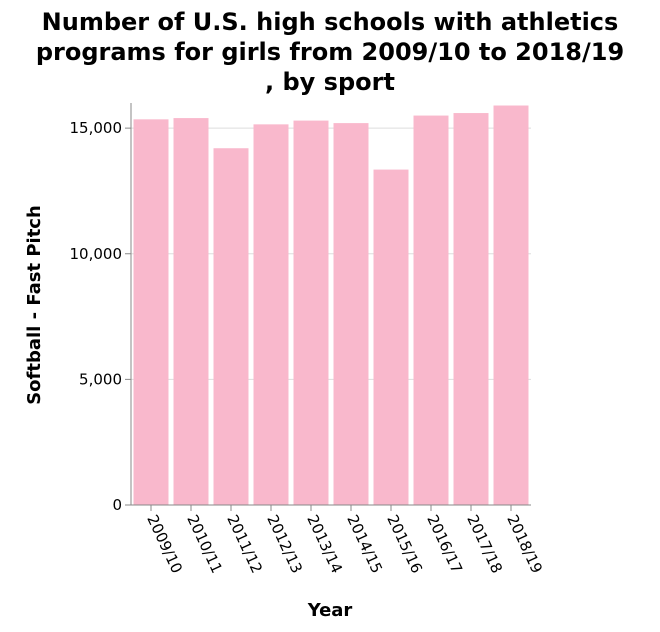 The image size is (660, 632). Describe the element at coordinates (96, 254) in the screenshot. I see `y-tick-label: 10,000` at that location.